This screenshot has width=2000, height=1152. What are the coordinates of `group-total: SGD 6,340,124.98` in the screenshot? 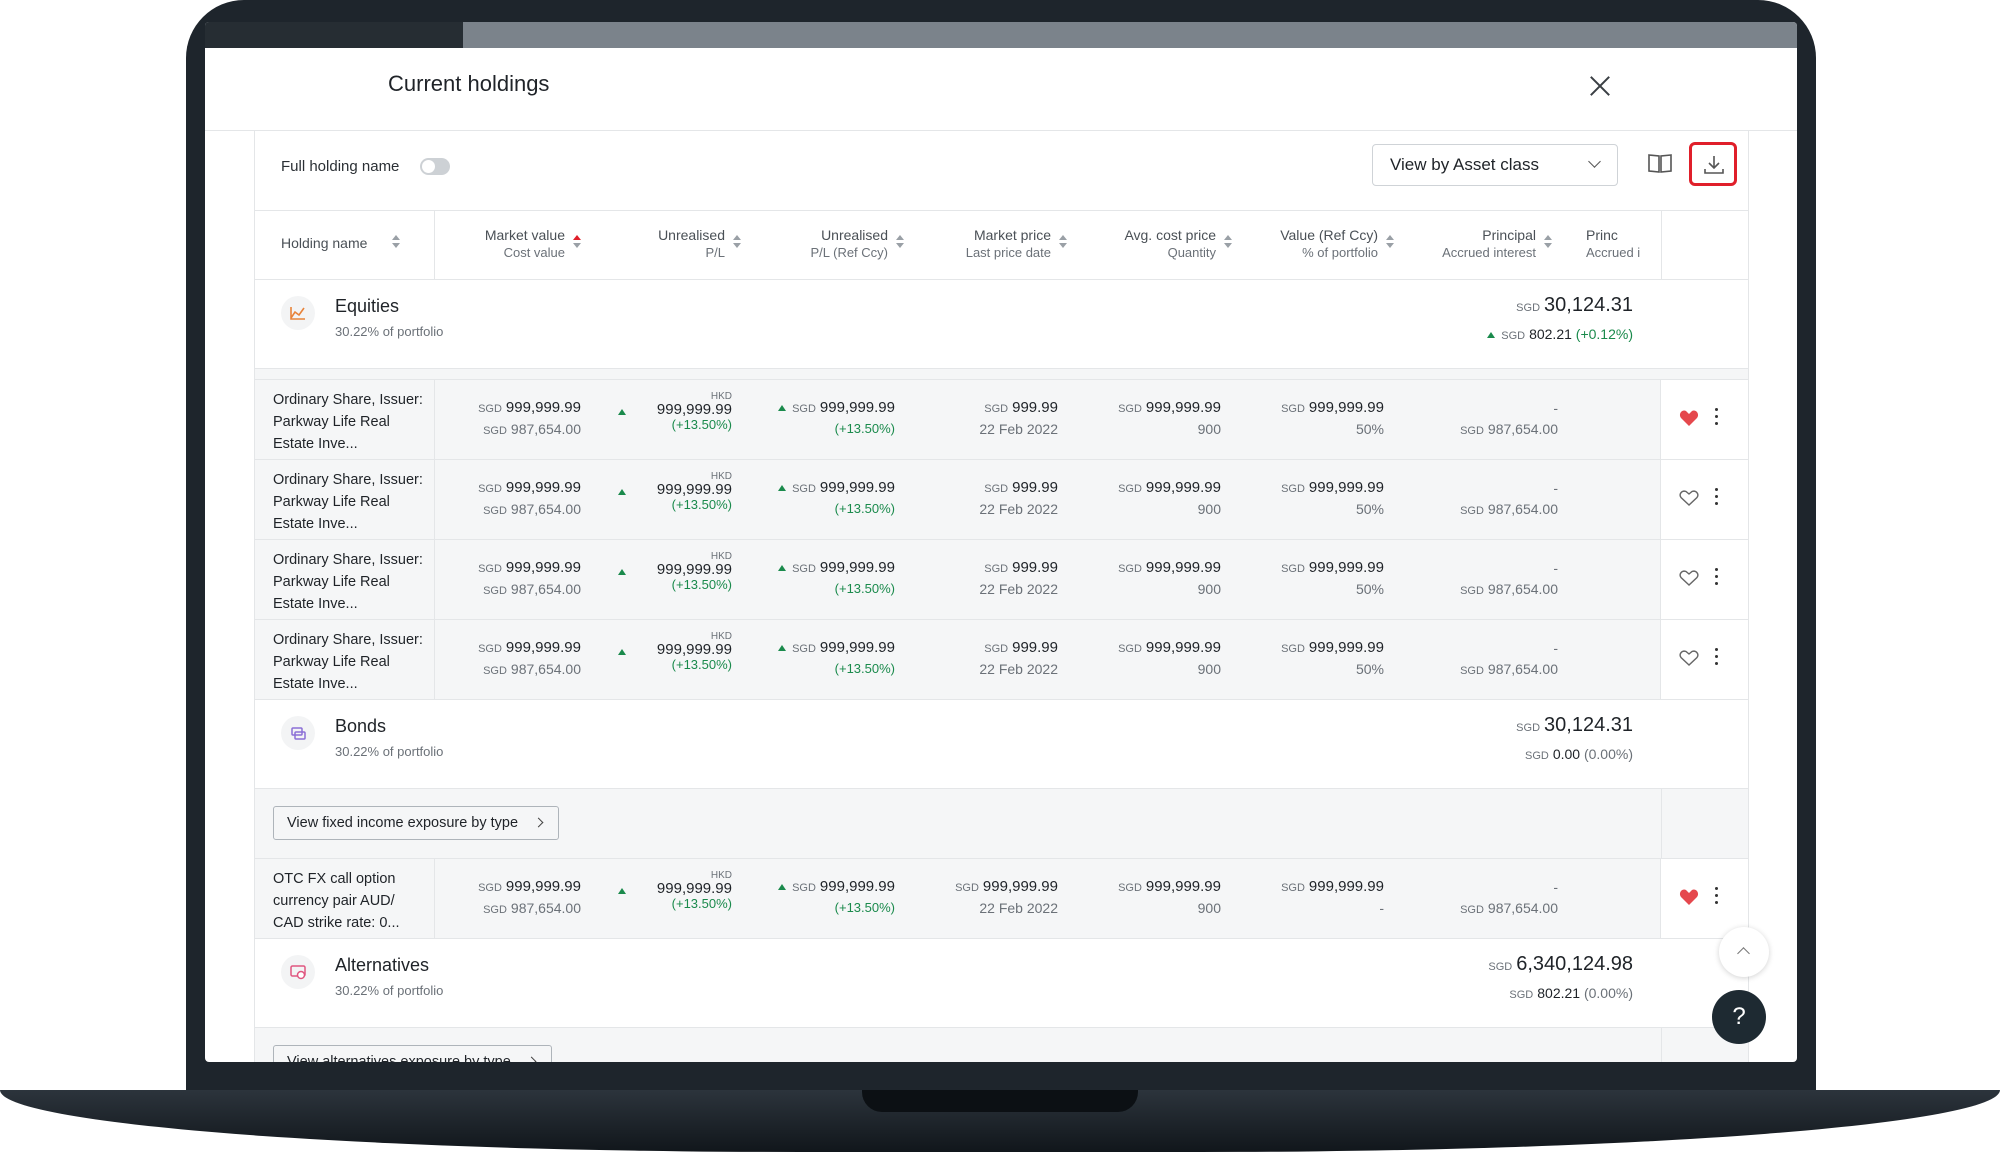 It's located at (1560, 964).